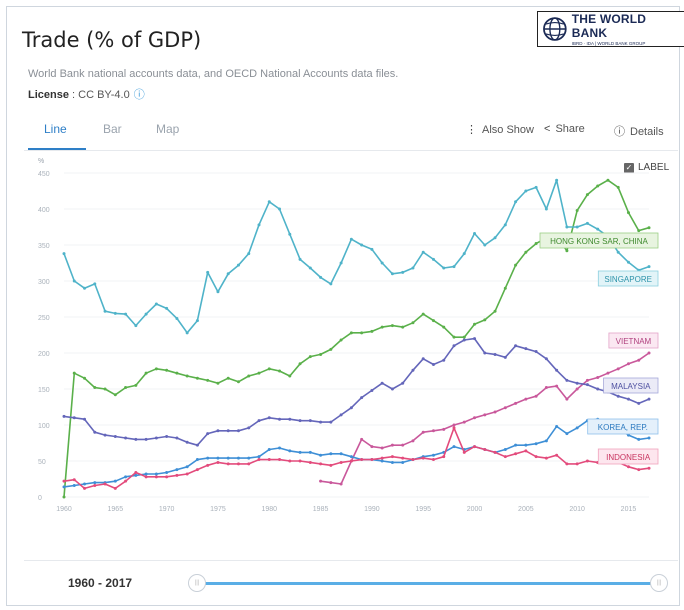 This screenshot has height=610, width=684. What do you see at coordinates (629, 509) in the screenshot?
I see `x-tick-label: 2015` at bounding box center [629, 509].